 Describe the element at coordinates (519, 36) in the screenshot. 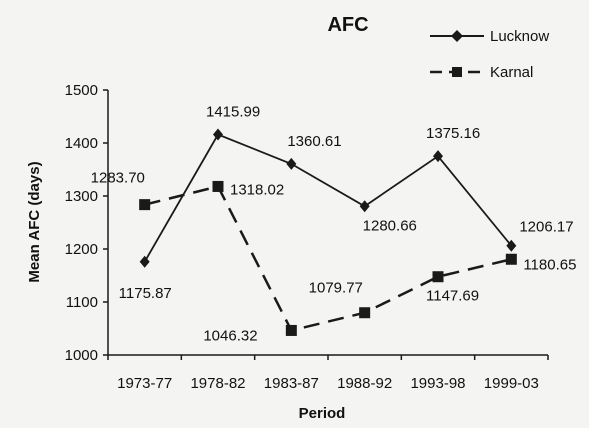

I see `legend-label-lucknow: Lucknow` at that location.